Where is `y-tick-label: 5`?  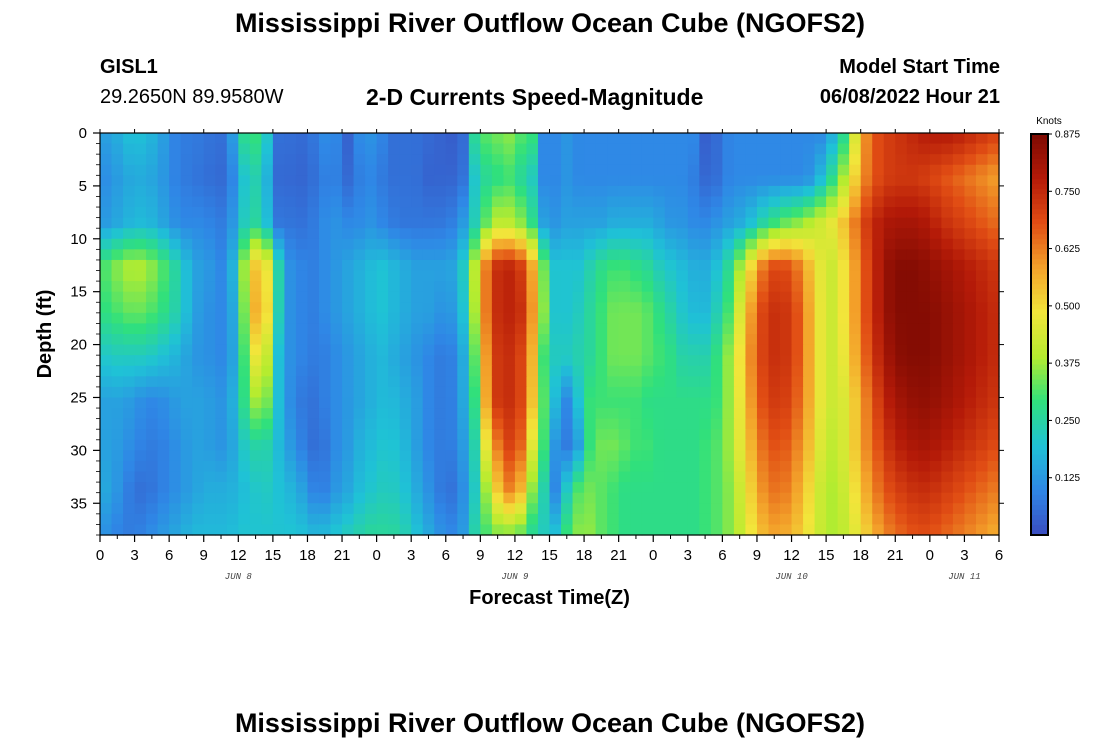
y-tick-label: 5 is located at coordinates (83, 186).